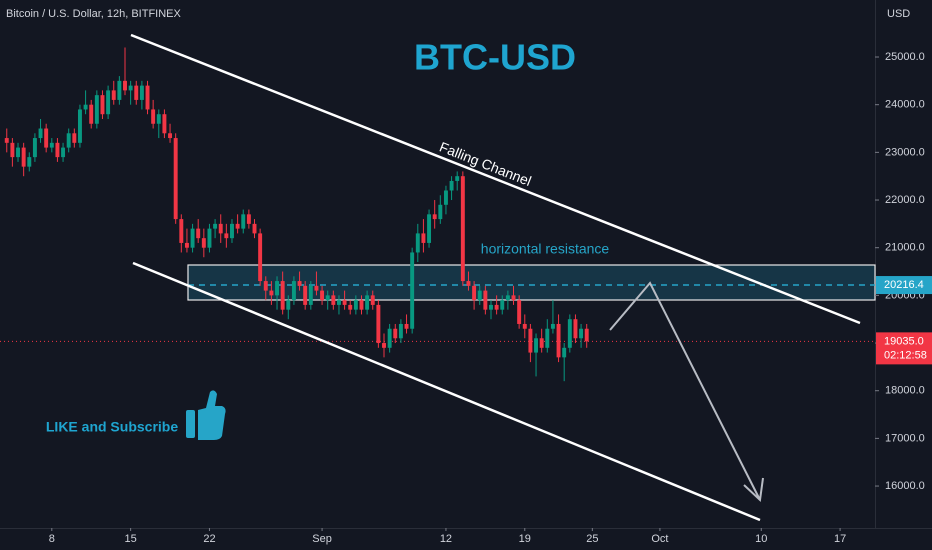  I want to click on countdown-label: 02:12:58, so click(905, 355).